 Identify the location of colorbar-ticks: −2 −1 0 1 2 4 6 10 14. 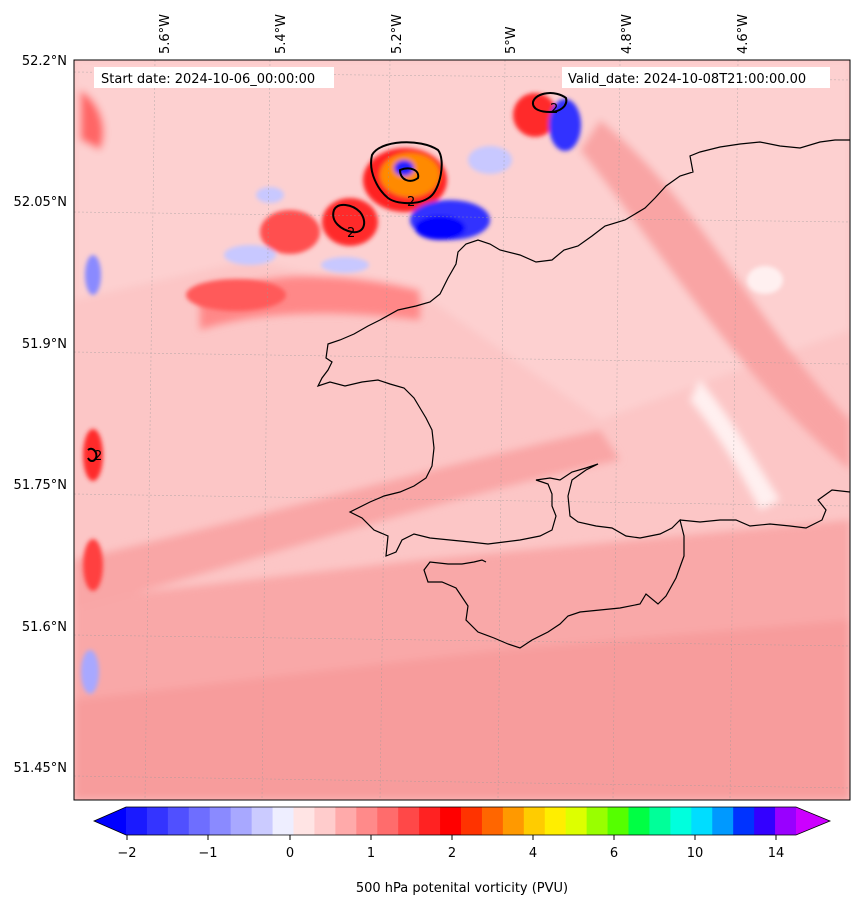
(450, 848).